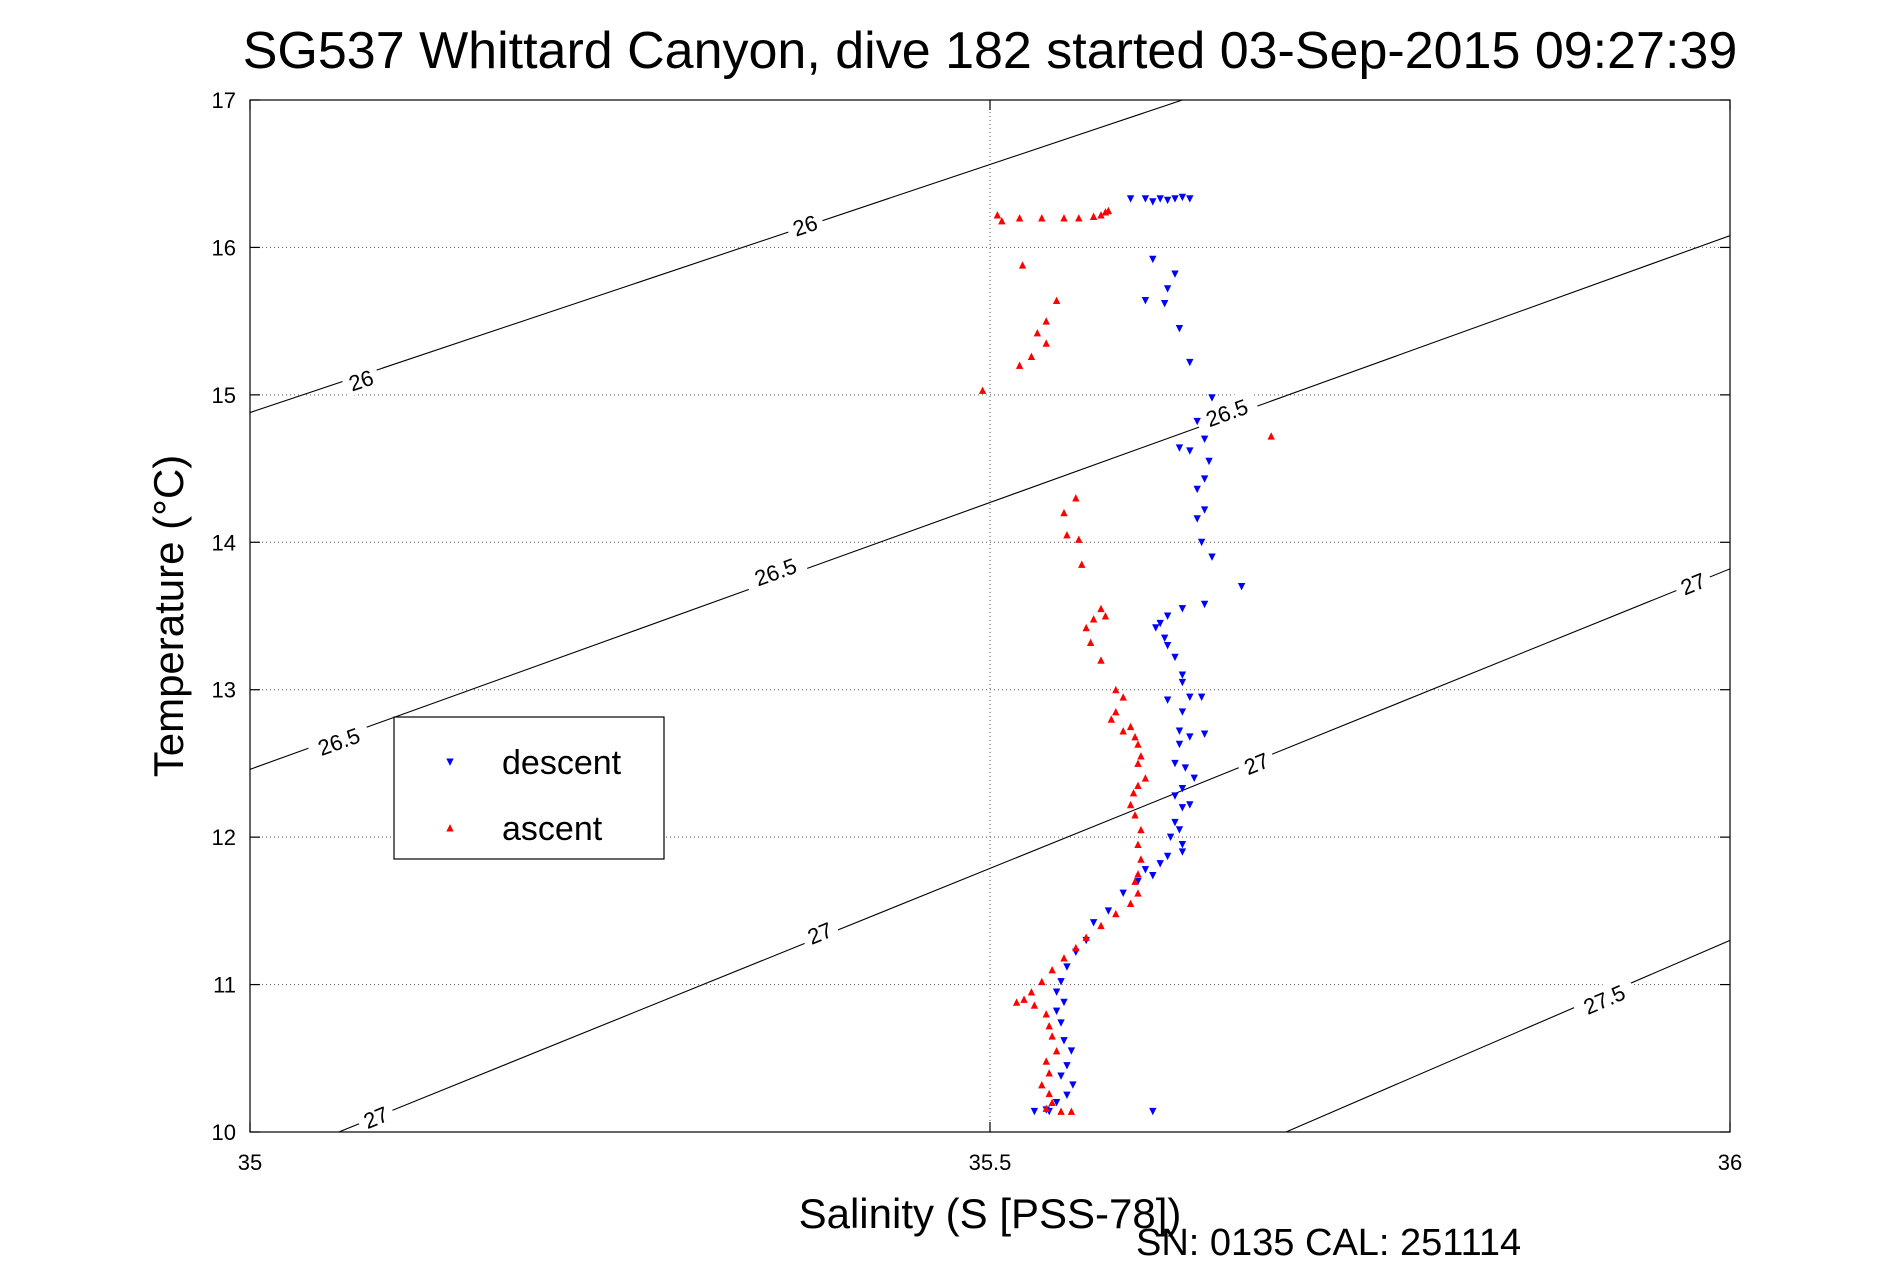 The width and height of the screenshot is (1891, 1262). What do you see at coordinates (990, 1213) in the screenshot?
I see `x-axis-label: Salinity (S [PSS-78])` at bounding box center [990, 1213].